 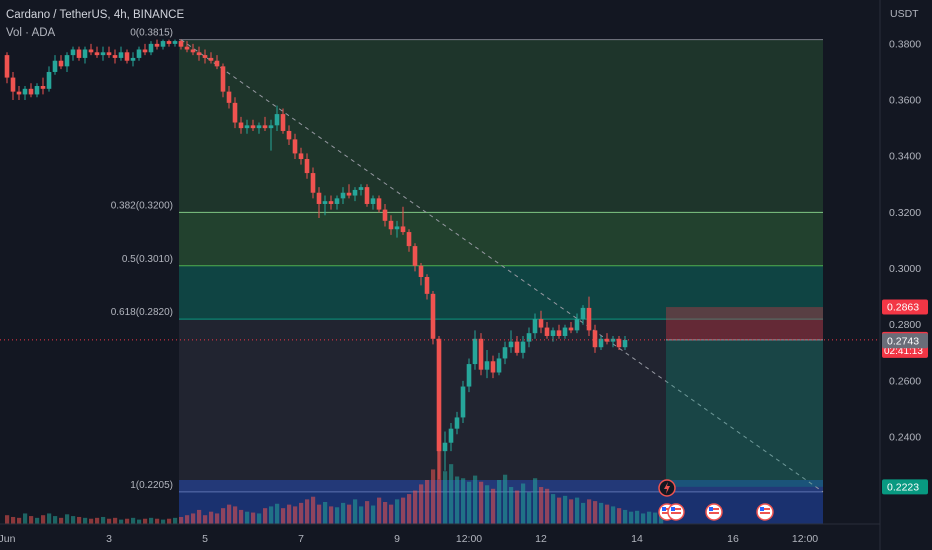 I want to click on price-tag-countdown: 02:41:13, so click(x=903, y=351).